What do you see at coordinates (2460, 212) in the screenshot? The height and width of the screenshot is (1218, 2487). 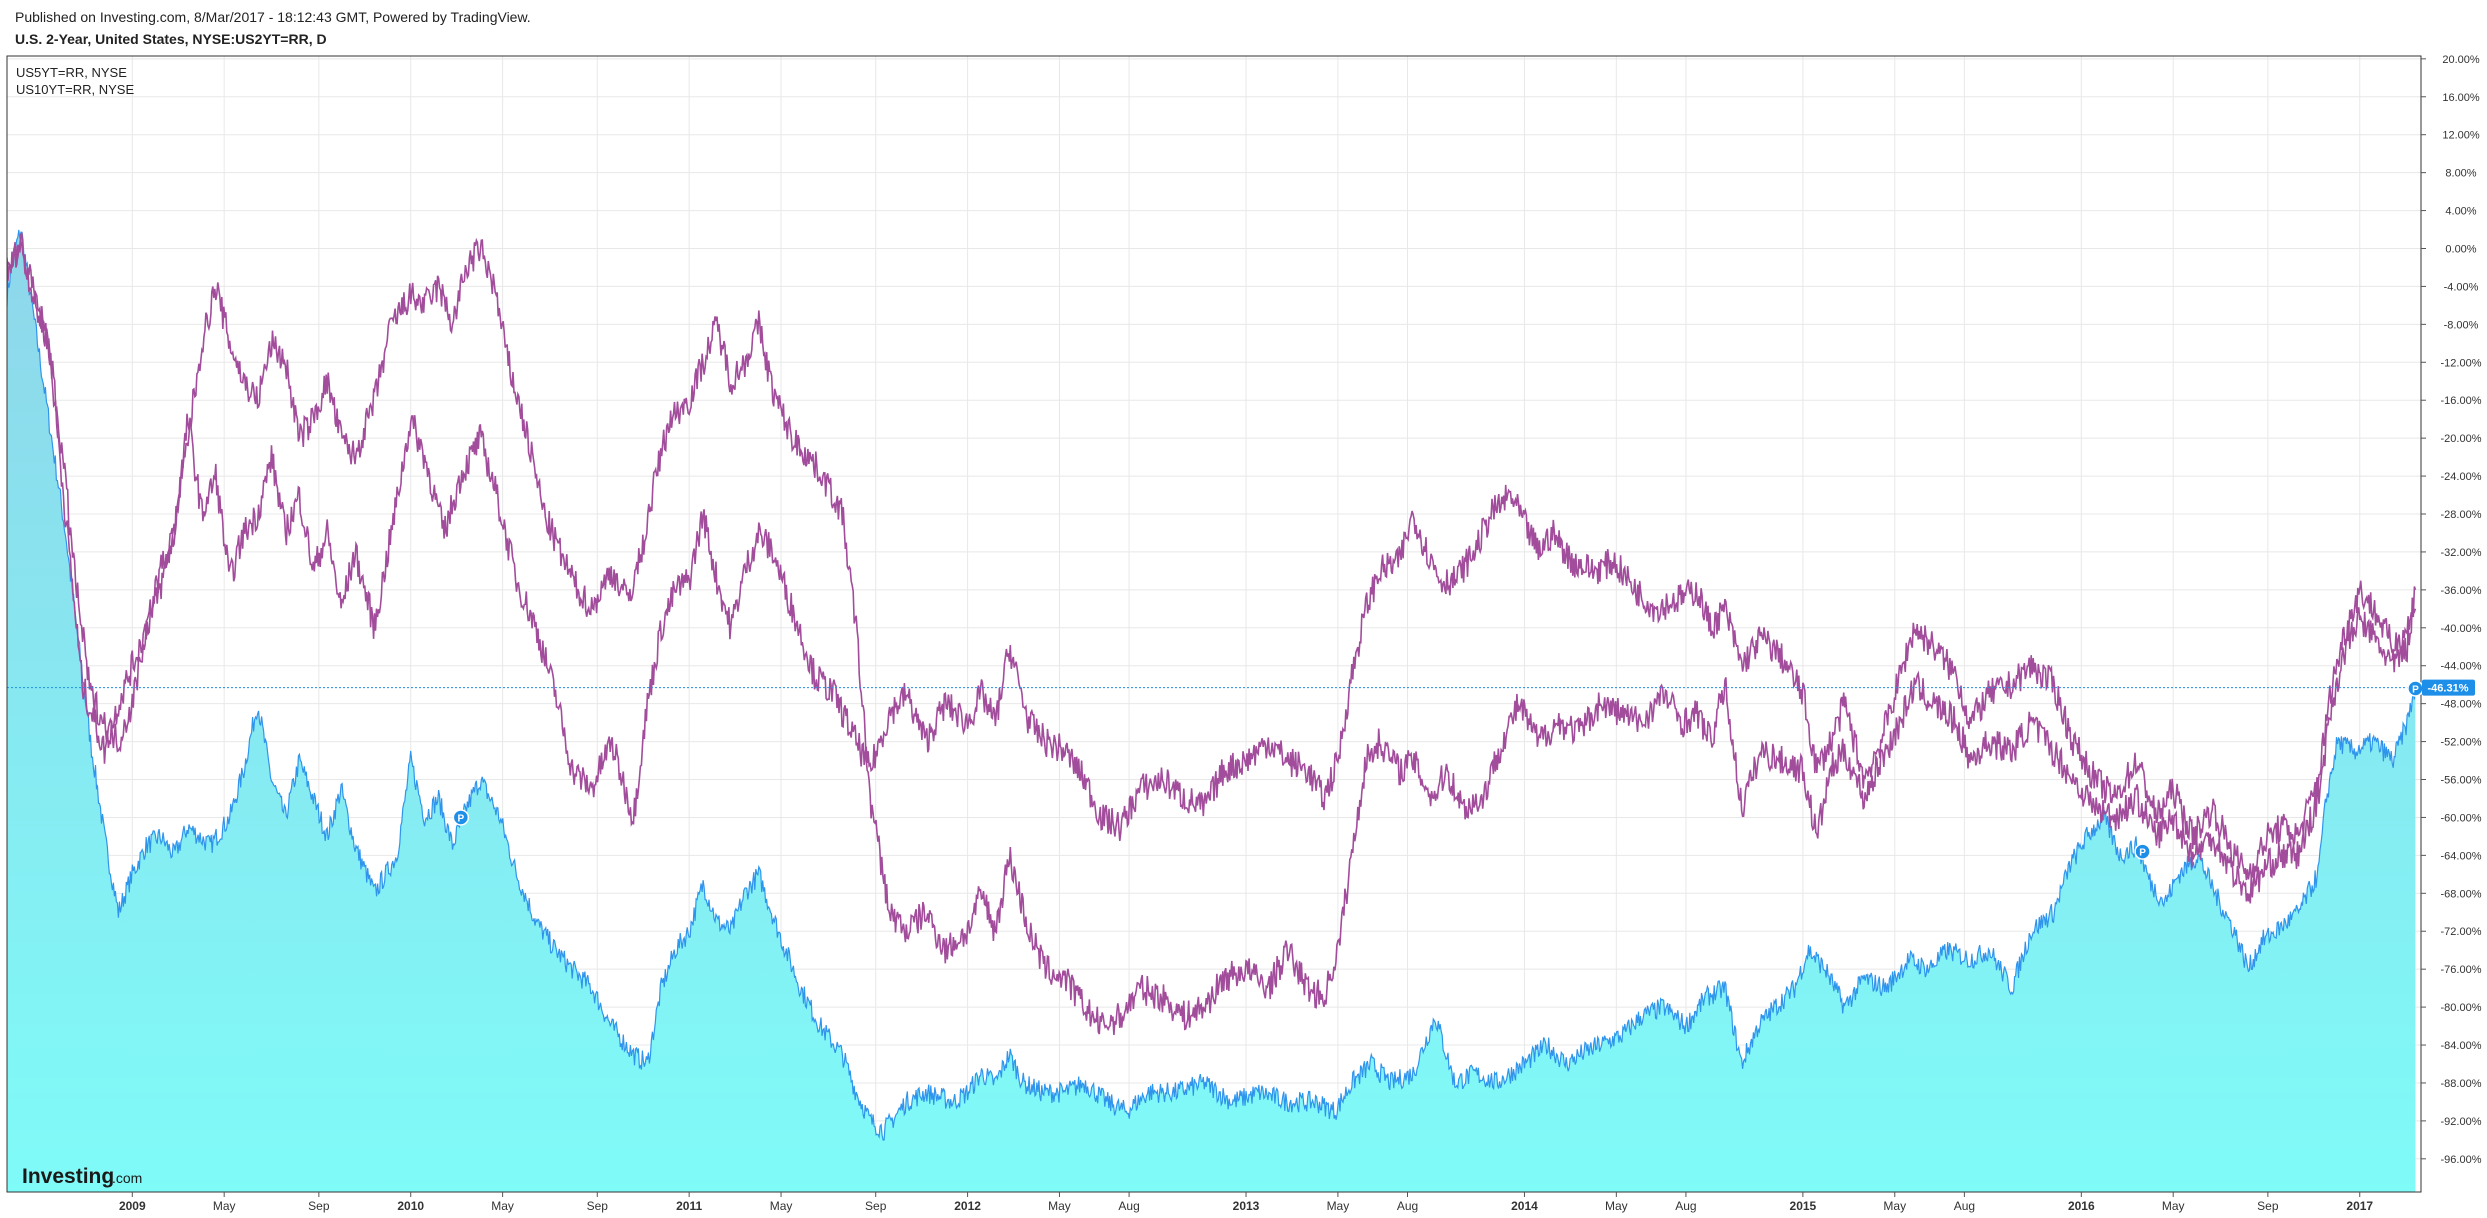 I see `y-tick-label: 4.00%` at bounding box center [2460, 212].